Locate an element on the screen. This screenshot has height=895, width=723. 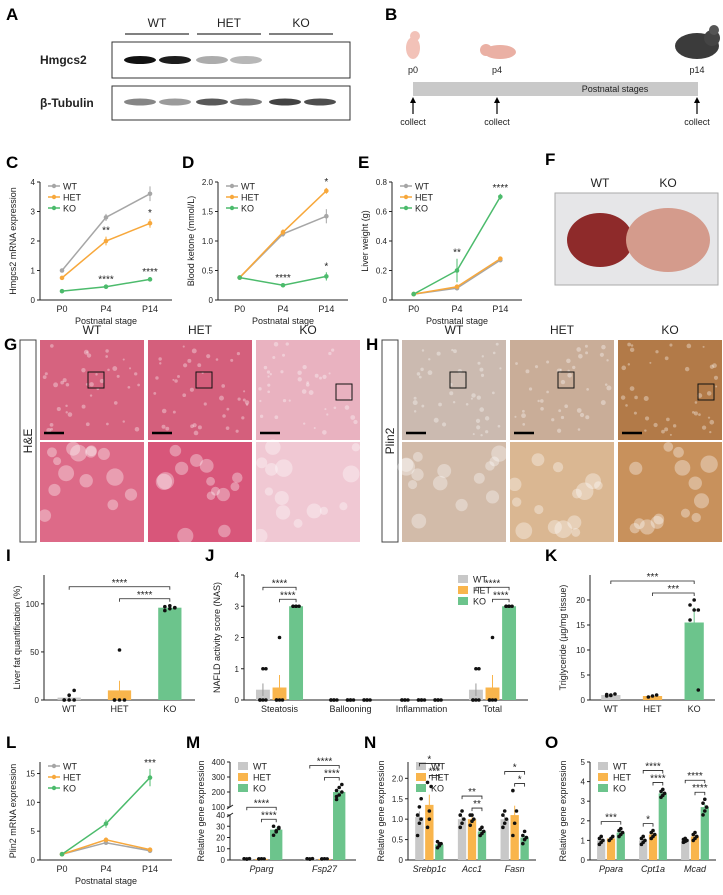
y-tick-label: 2.0 is located at coordinates (208, 182).